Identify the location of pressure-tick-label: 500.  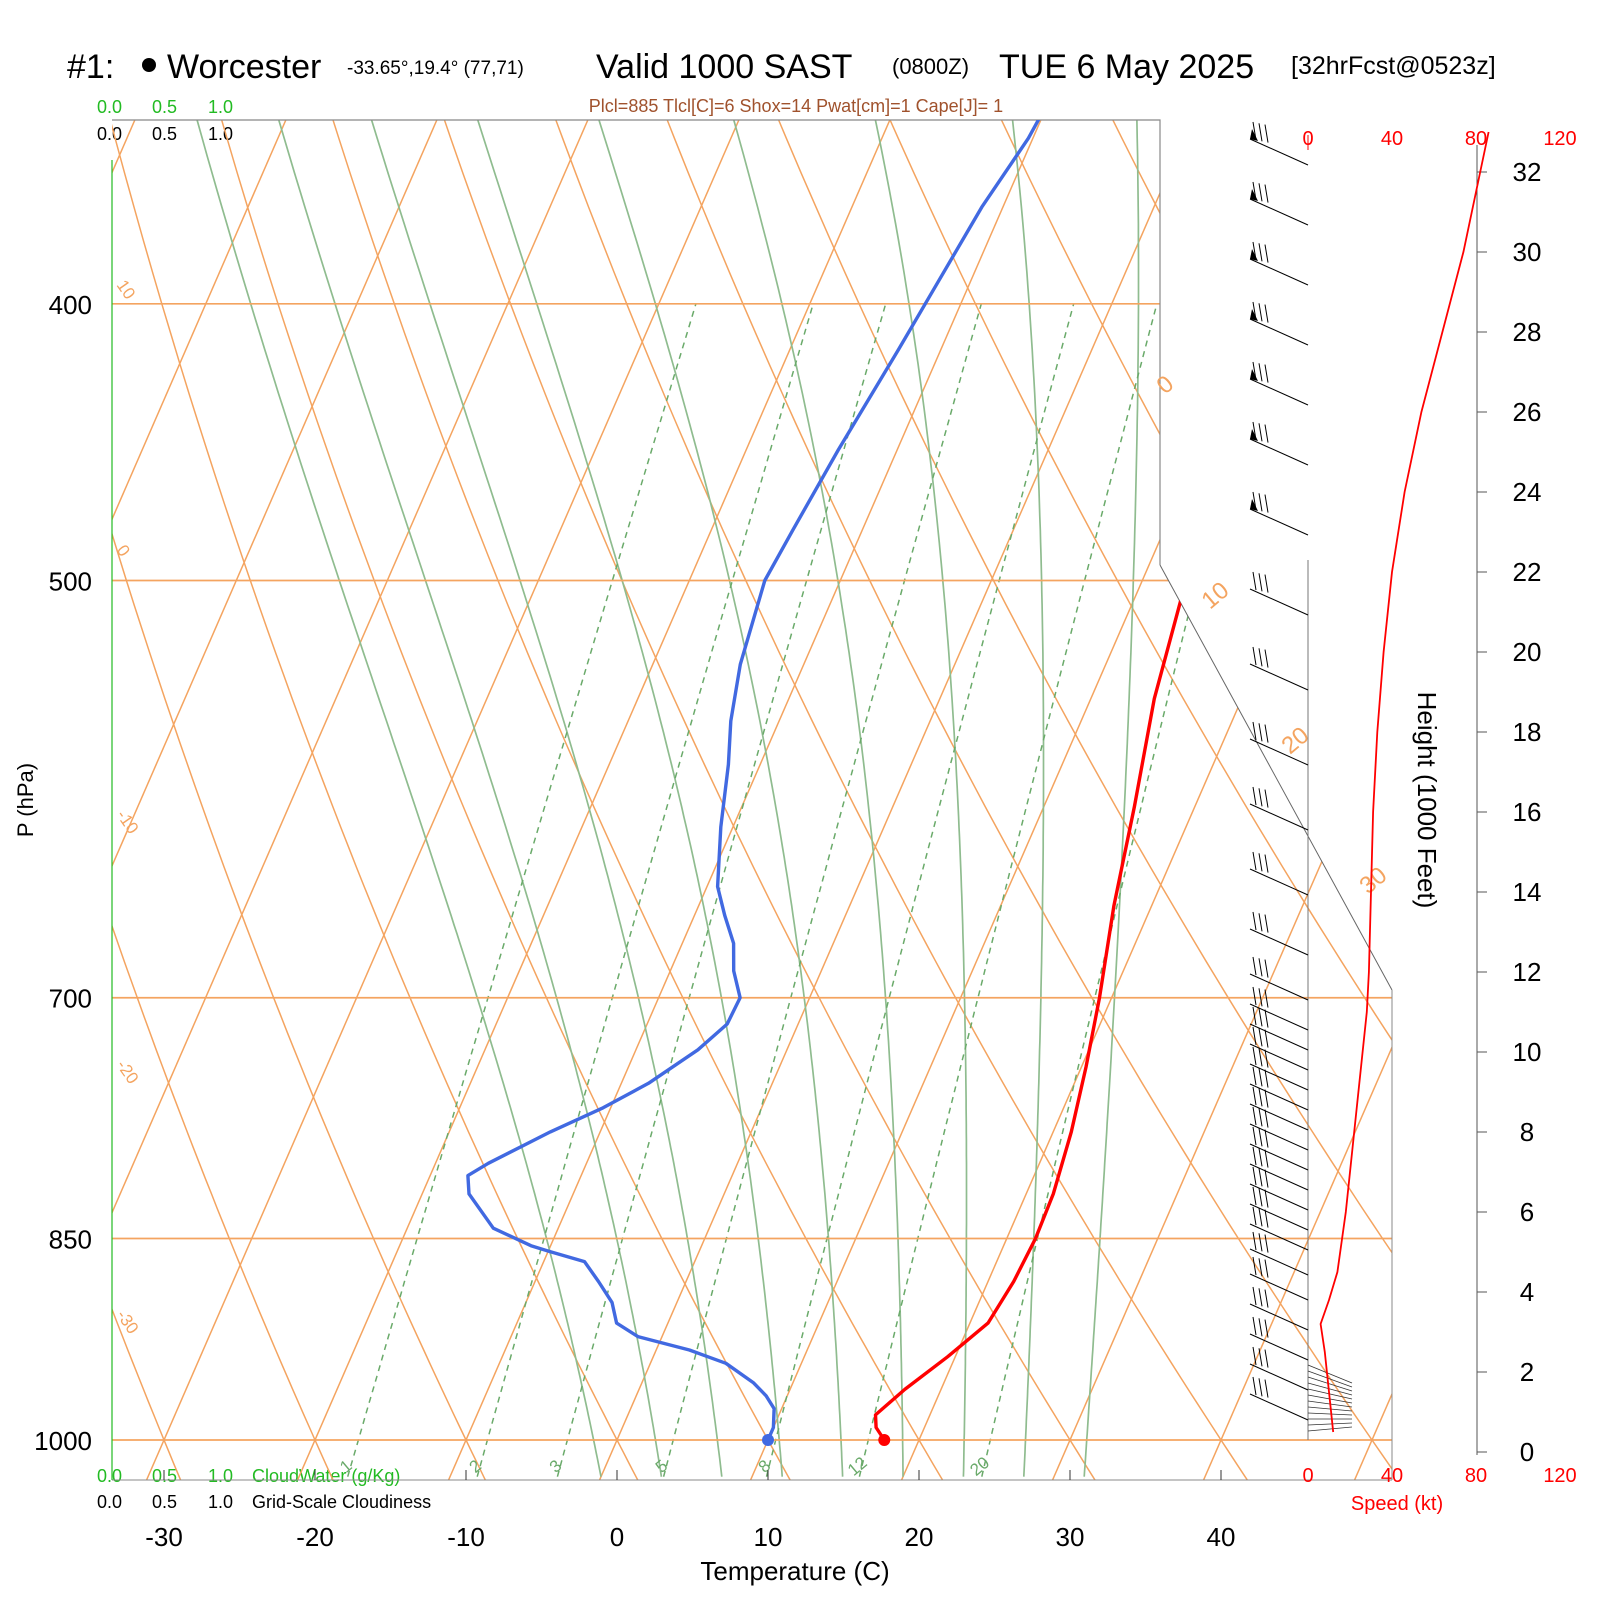
(70, 581).